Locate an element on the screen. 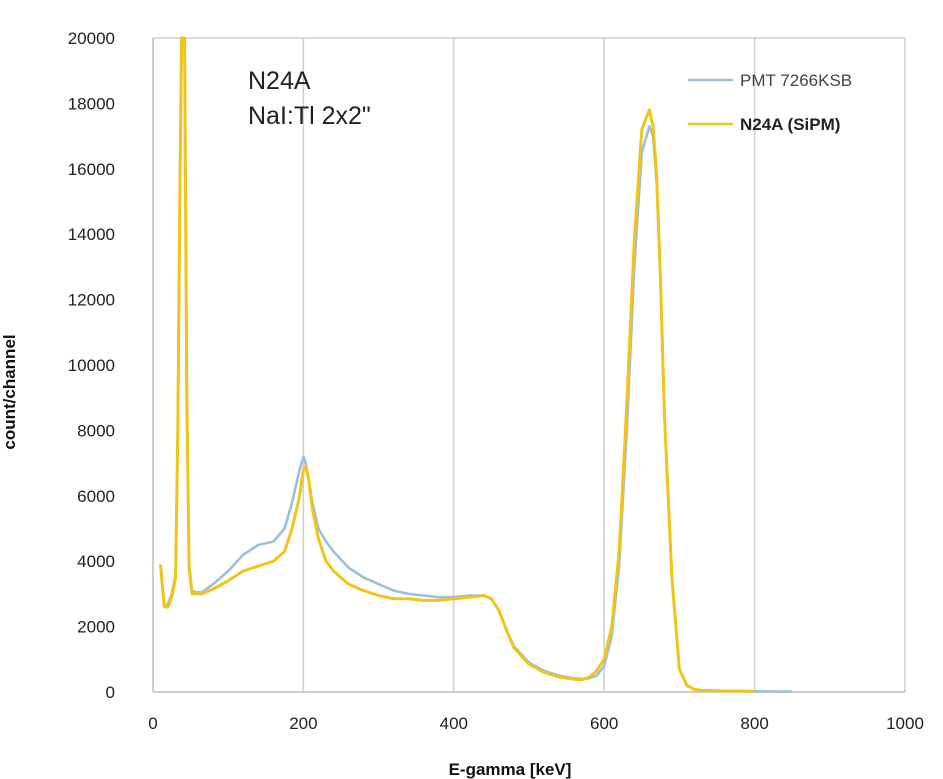 This screenshot has height=779, width=943. legend-label-pmt: PMT 7266KSB is located at coordinates (796, 80).